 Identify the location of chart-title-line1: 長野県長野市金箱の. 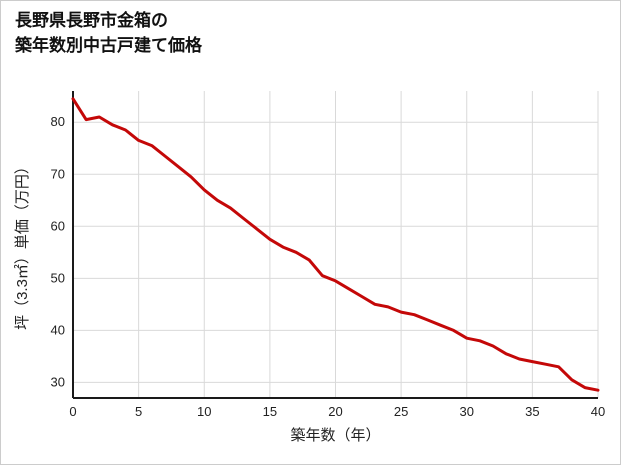
(91, 20).